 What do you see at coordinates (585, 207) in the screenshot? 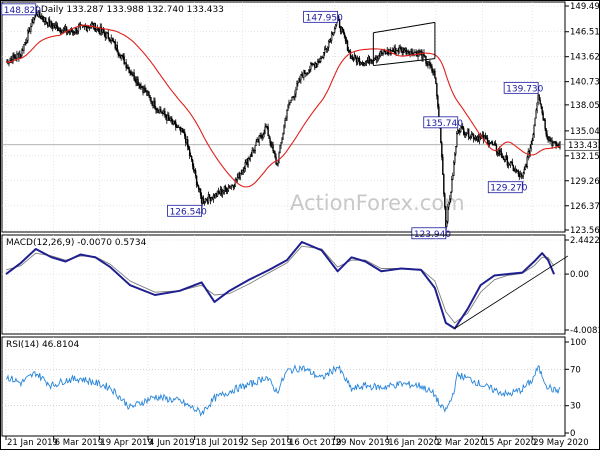
I see `price-tick-label: 126.370` at bounding box center [585, 207].